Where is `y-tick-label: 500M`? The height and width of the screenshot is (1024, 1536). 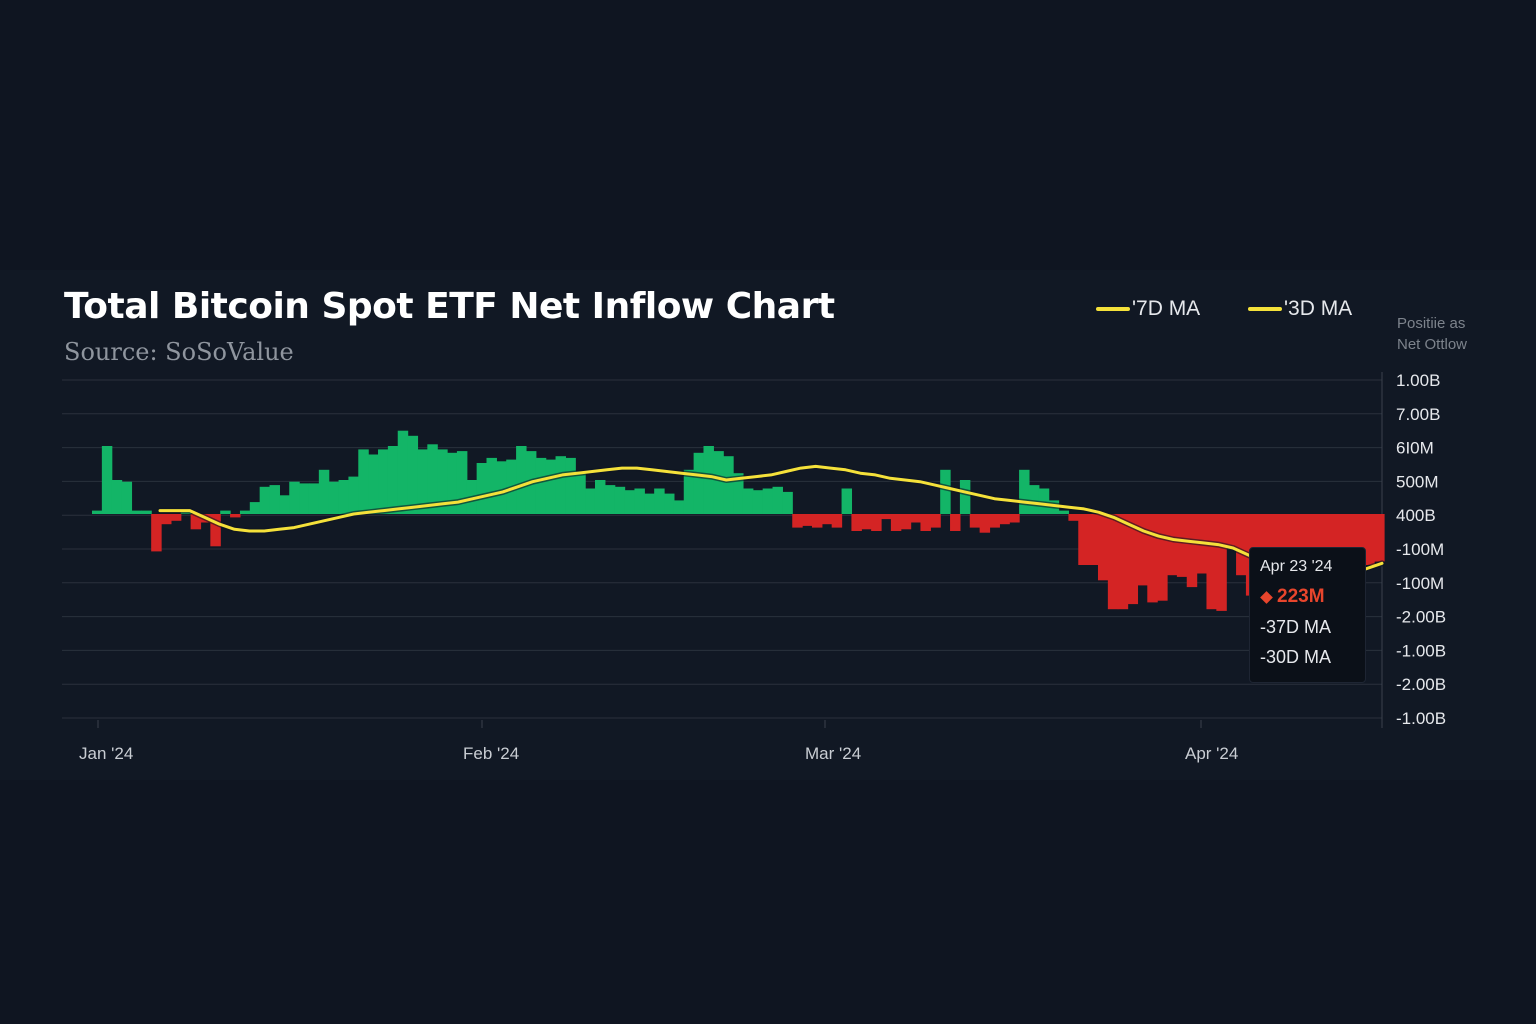 y-tick-label: 500M is located at coordinates (1417, 481).